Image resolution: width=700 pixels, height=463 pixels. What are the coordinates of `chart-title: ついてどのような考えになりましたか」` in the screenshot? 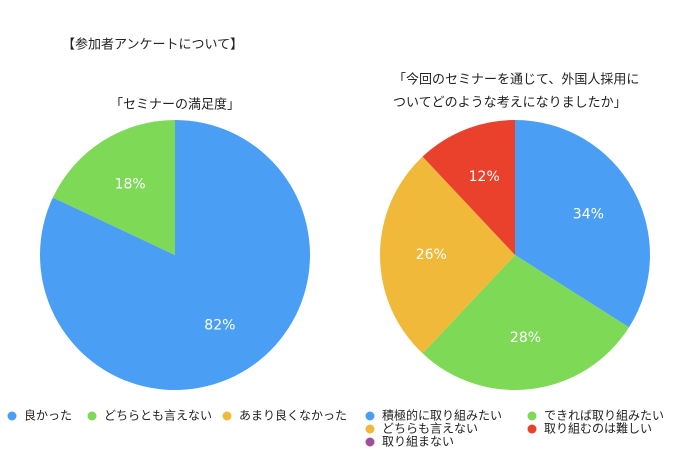 It's located at (510, 103).